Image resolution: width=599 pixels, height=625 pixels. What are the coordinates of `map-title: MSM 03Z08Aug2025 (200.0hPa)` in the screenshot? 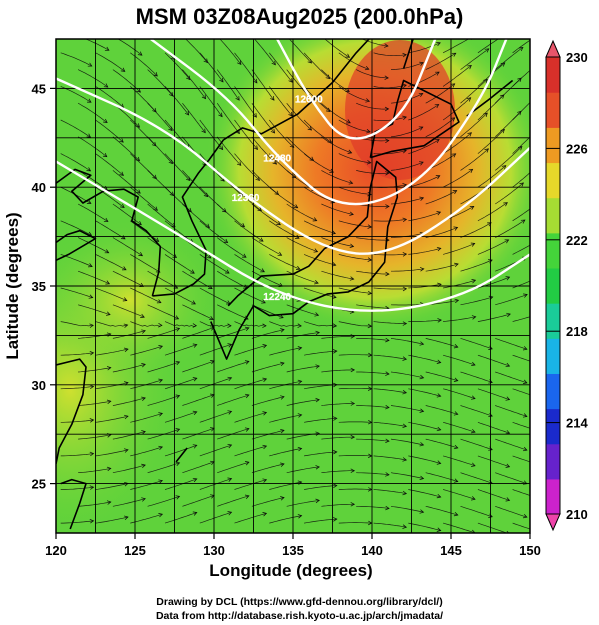 It's located at (299, 16).